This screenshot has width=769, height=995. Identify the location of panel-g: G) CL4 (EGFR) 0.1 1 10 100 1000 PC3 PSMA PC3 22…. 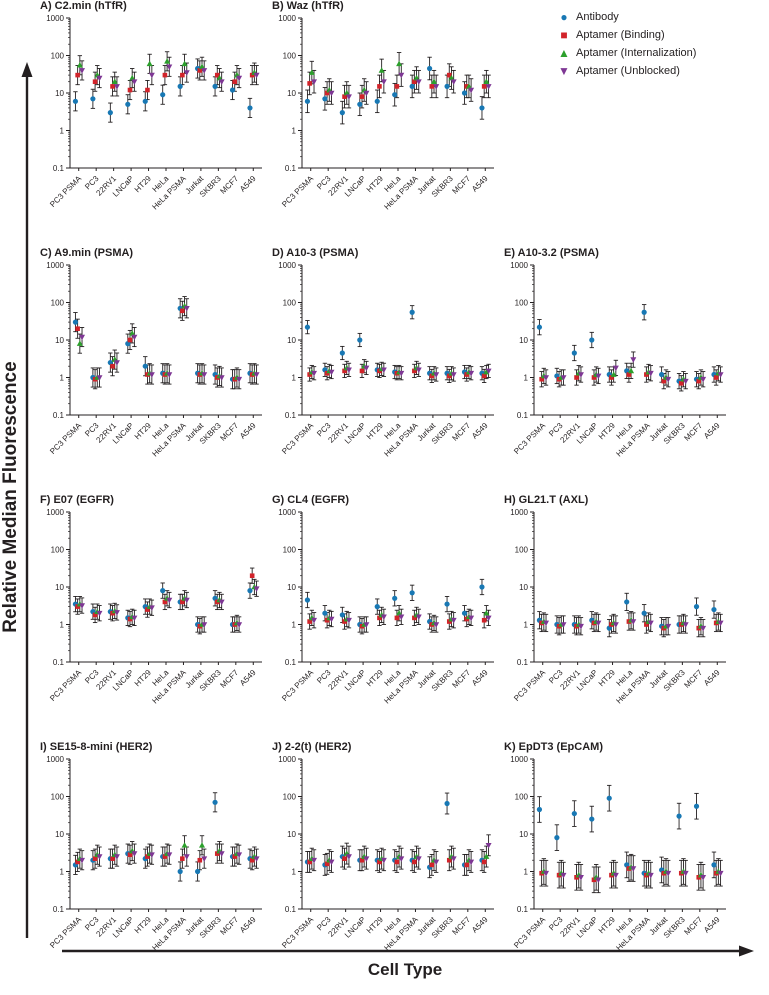
(386, 615).